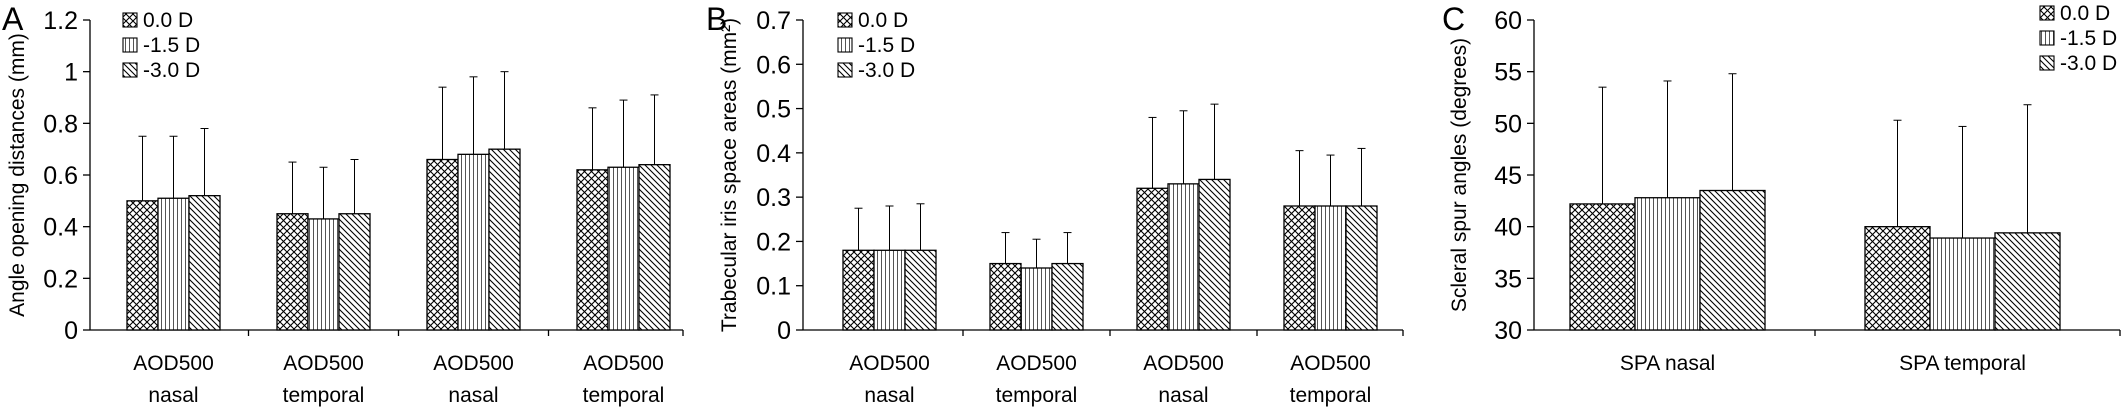 This screenshot has width=2126, height=414. I want to click on y-tick-label: 0.1, so click(773, 287).